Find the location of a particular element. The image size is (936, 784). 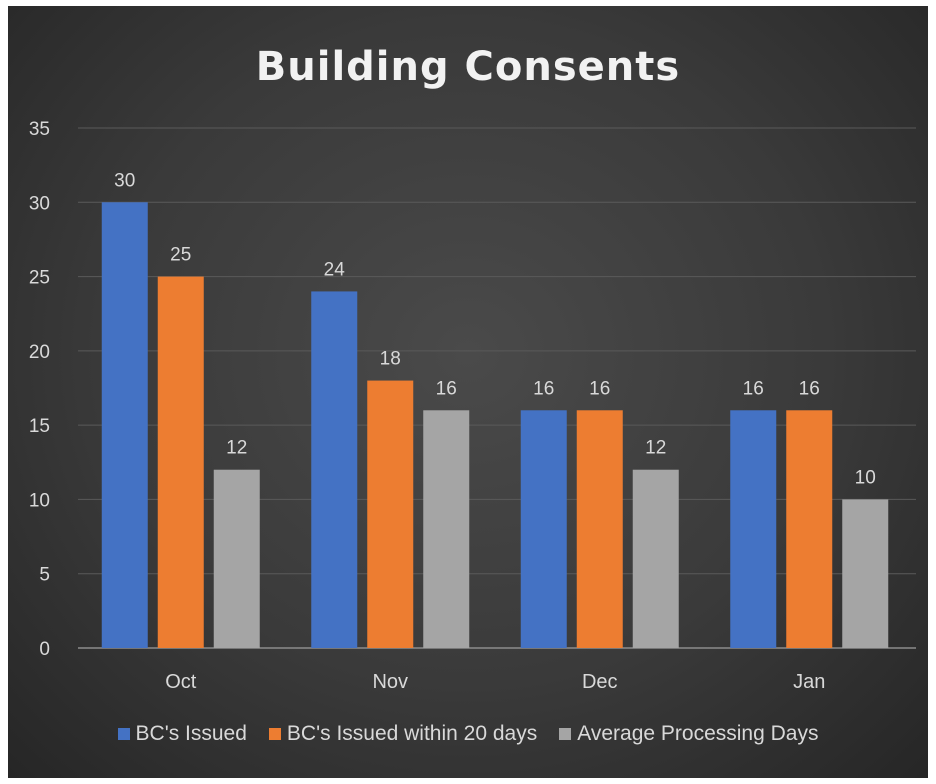

y-tick-label: 5 is located at coordinates (44, 575).